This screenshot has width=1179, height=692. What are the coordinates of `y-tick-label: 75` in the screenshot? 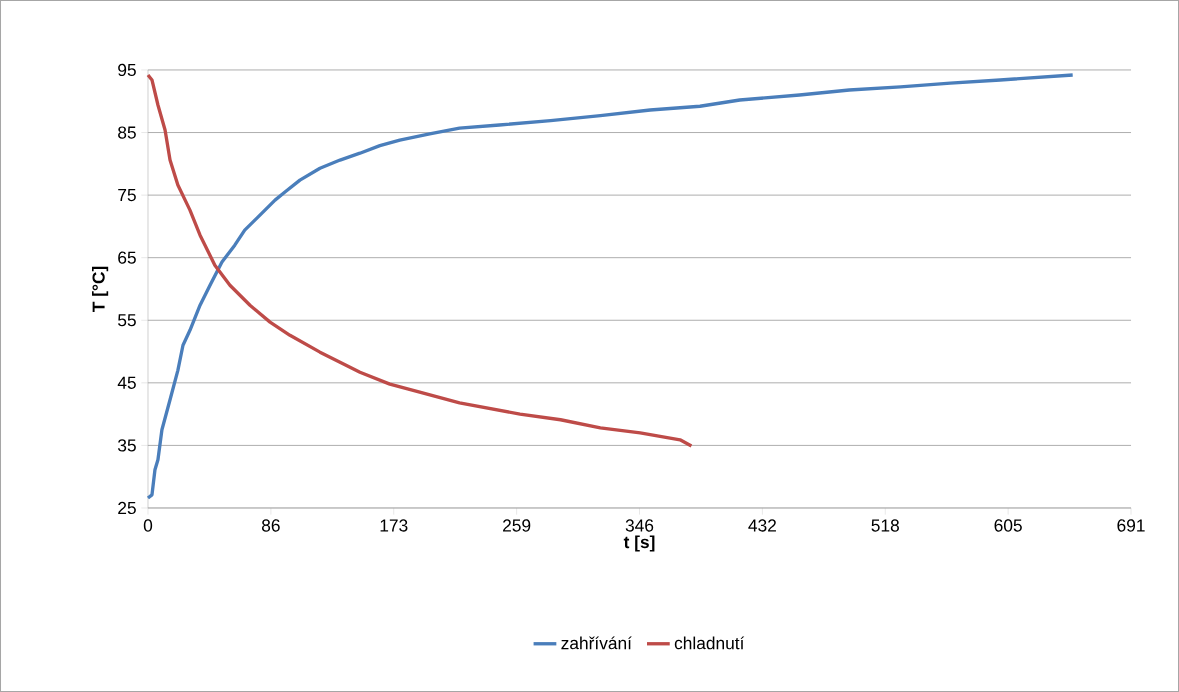 It's located at (127, 195).